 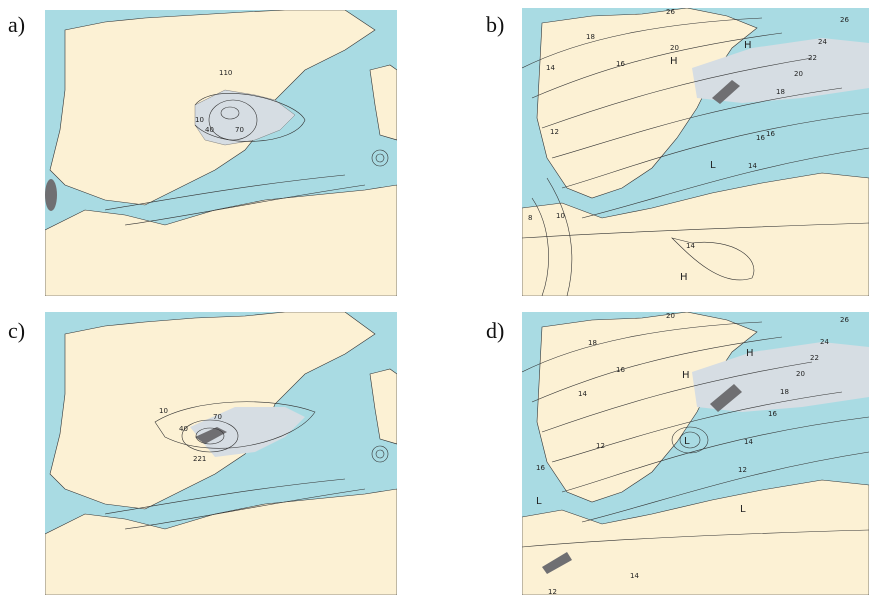 What do you see at coordinates (495, 24) in the screenshot?
I see `panel-b-label: b)` at bounding box center [495, 24].